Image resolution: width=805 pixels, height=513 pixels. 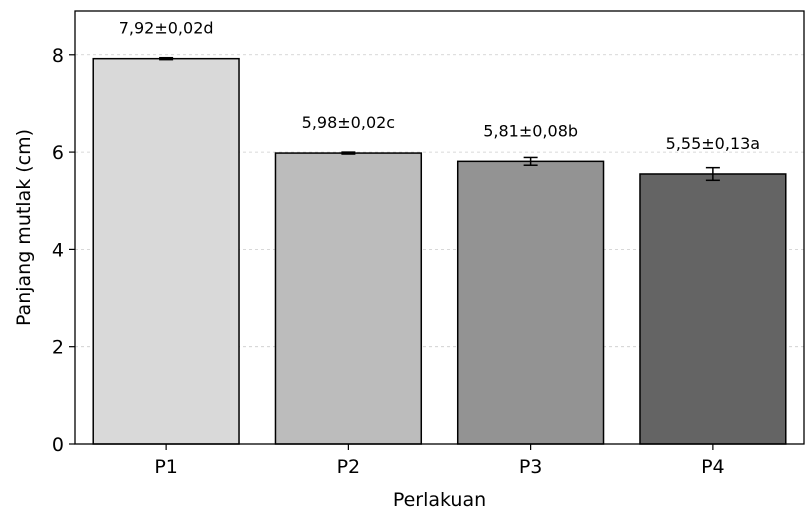 I want to click on bar-p3, so click(x=530, y=302).